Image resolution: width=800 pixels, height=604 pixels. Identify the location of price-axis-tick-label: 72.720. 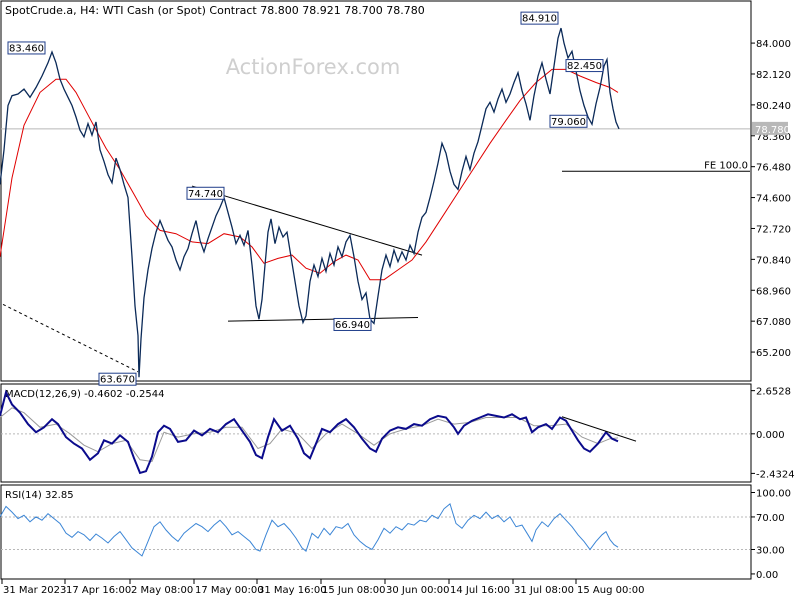
(773, 229).